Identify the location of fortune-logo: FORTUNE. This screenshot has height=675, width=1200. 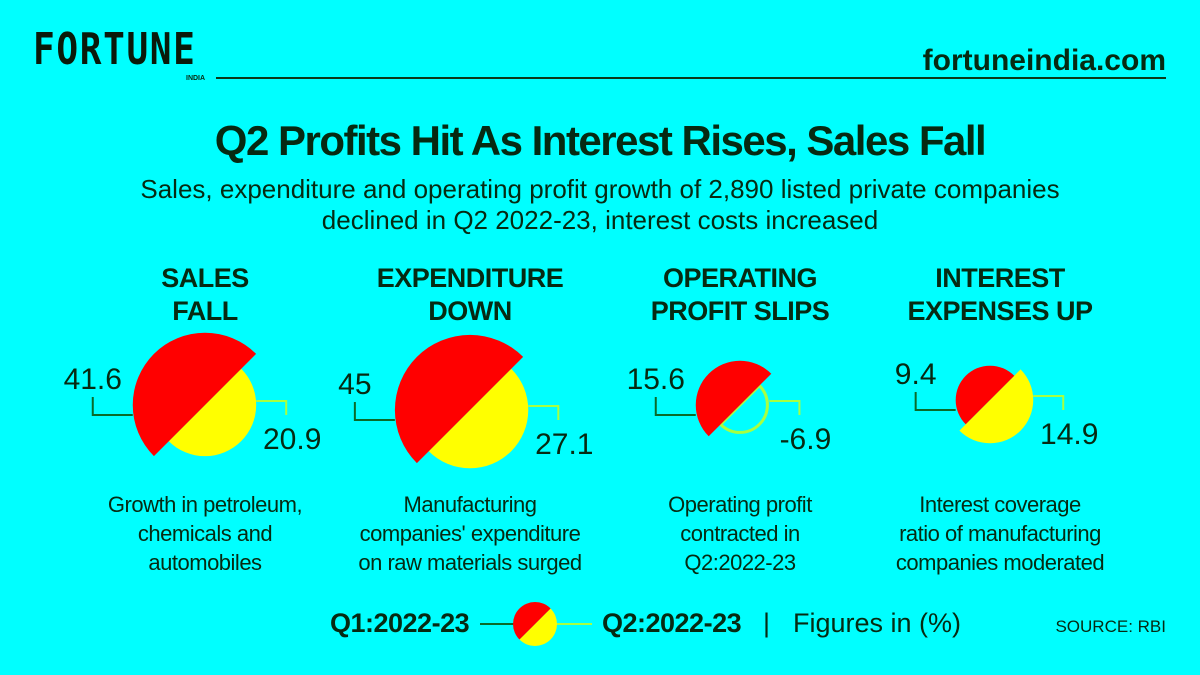
(115, 49).